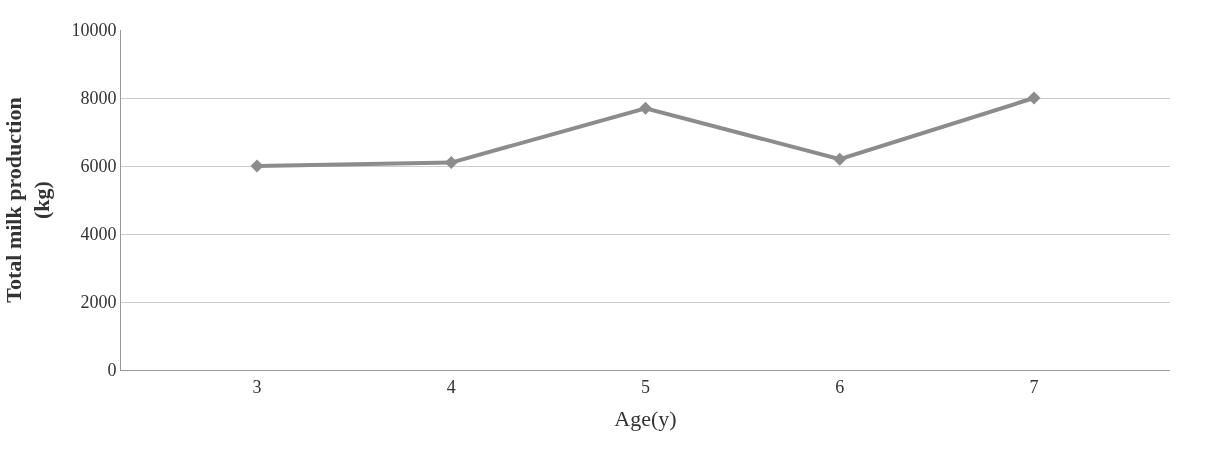 The width and height of the screenshot is (1230, 450). Describe the element at coordinates (112, 370) in the screenshot. I see `y-tick-label: 0` at that location.